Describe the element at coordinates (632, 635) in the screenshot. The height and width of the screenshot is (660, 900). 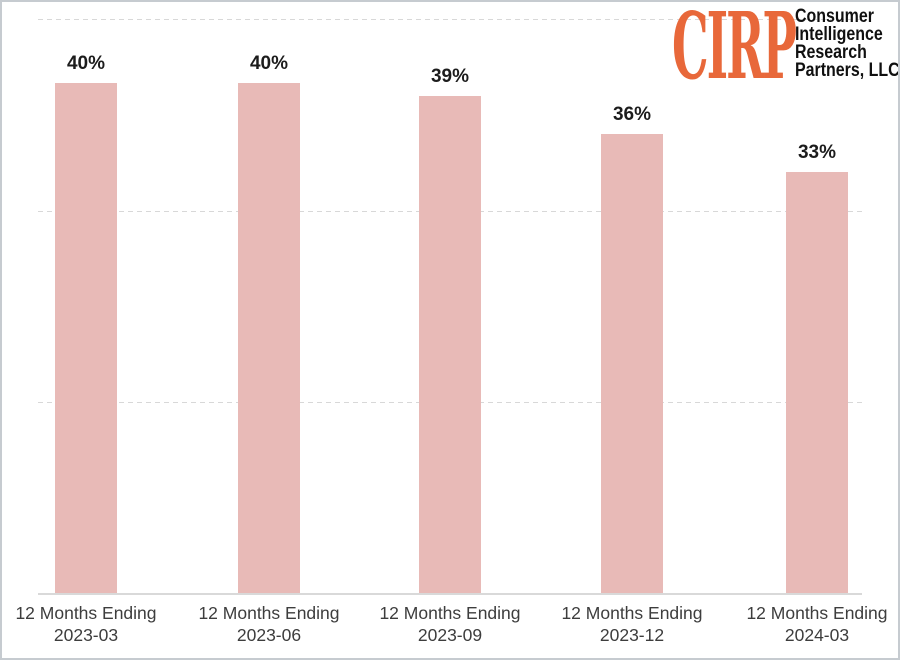
I see `category-label-line2: 2023-12` at that location.